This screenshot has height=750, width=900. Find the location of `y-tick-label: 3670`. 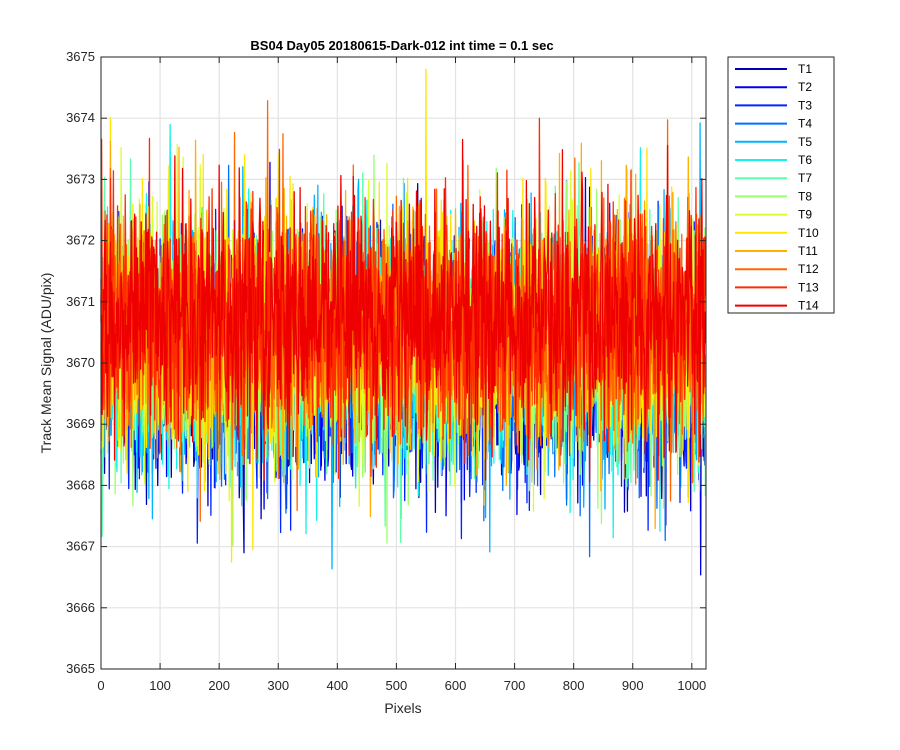

y-tick-label: 3670 is located at coordinates (80, 362).